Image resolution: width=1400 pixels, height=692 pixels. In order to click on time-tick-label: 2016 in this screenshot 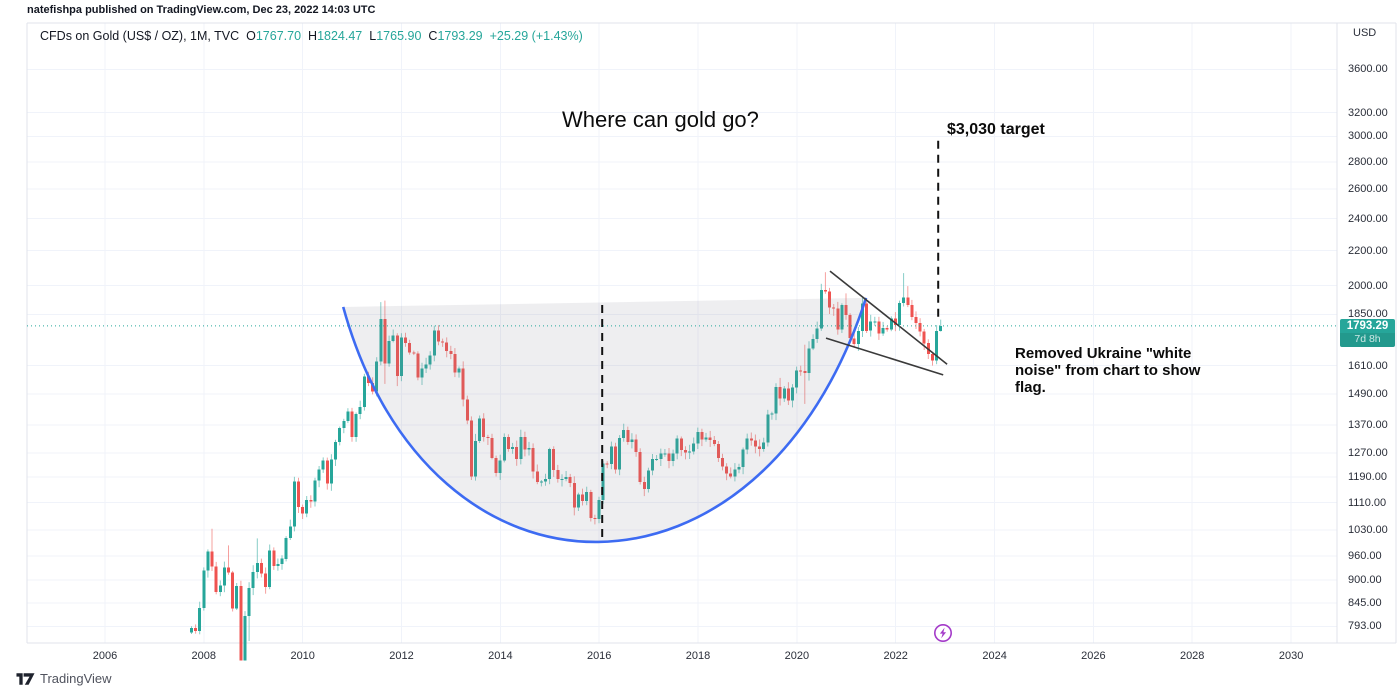, I will do `click(599, 656)`.